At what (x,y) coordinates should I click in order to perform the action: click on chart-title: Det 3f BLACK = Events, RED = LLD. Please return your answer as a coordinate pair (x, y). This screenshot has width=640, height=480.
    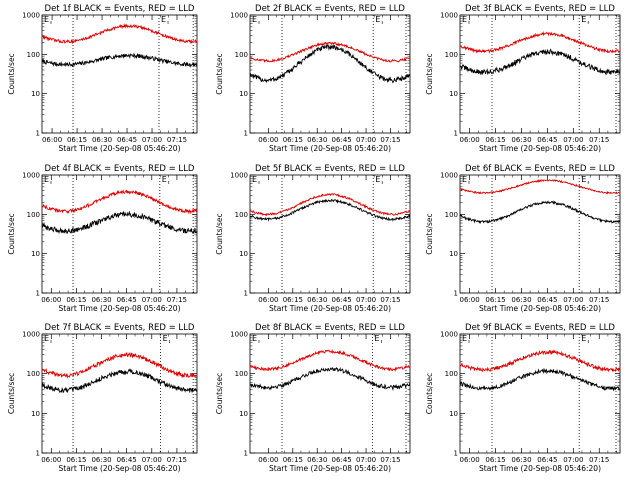
    Looking at the image, I should click on (540, 9).